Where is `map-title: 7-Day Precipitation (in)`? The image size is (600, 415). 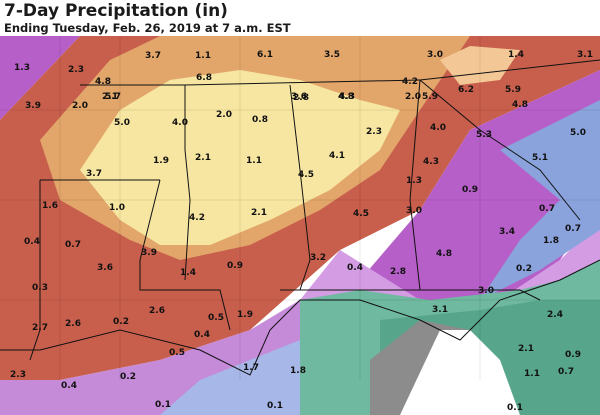
map-title: 7-Day Precipitation (in) is located at coordinates (116, 11).